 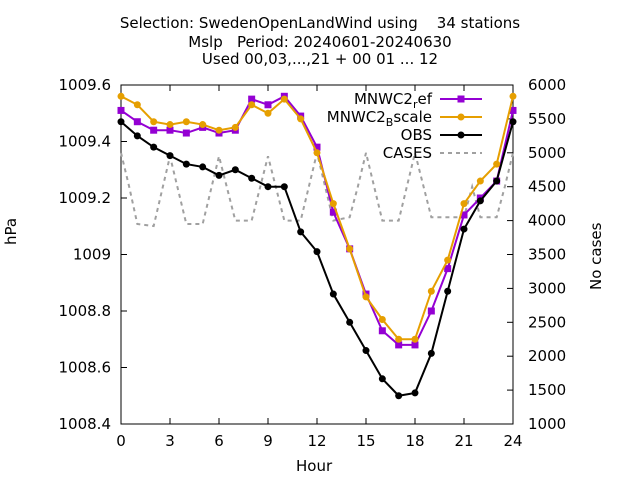 I want to click on x-axis-label: Hour, so click(x=314, y=466).